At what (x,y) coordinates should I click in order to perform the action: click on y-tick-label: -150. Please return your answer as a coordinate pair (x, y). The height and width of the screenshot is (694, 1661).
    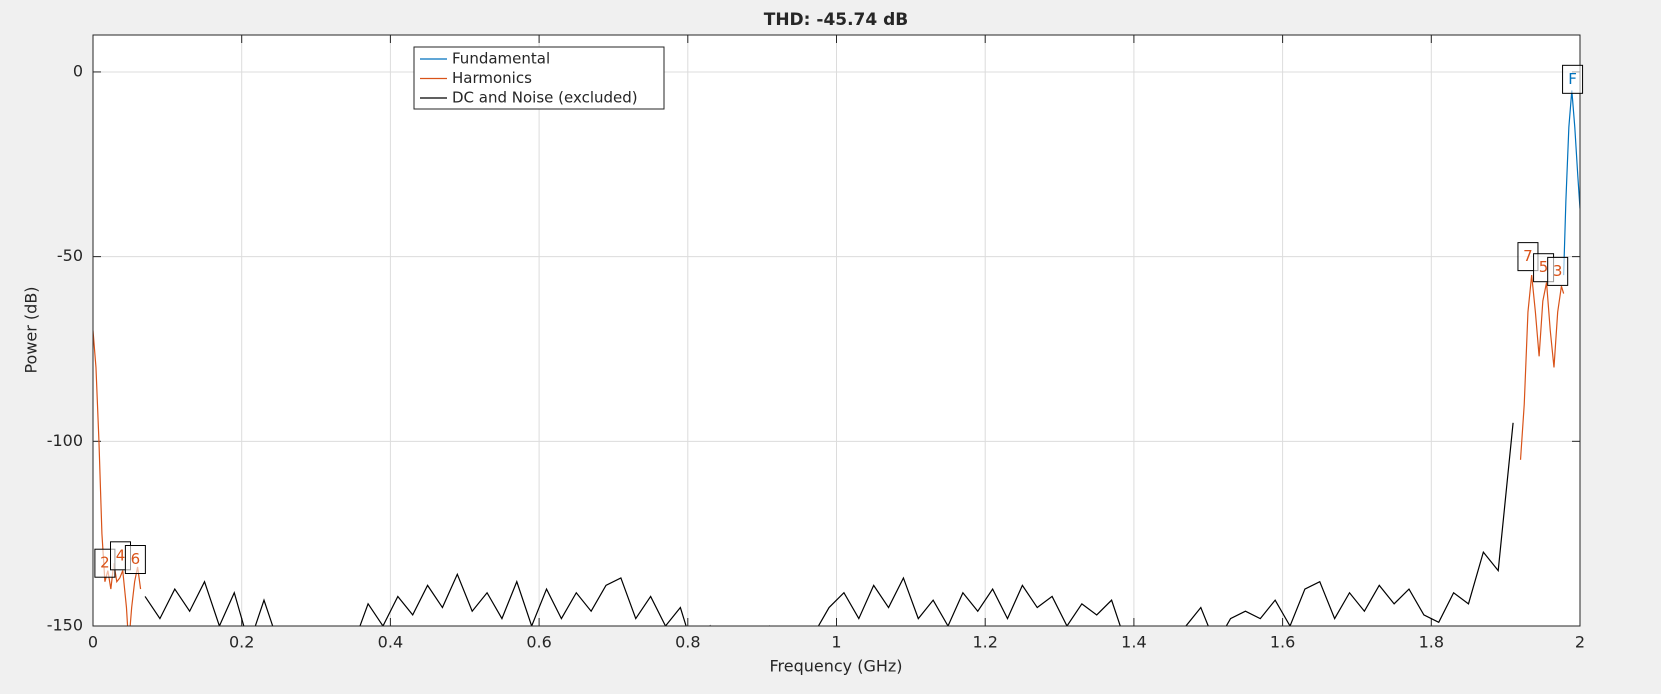
    Looking at the image, I should click on (65, 625).